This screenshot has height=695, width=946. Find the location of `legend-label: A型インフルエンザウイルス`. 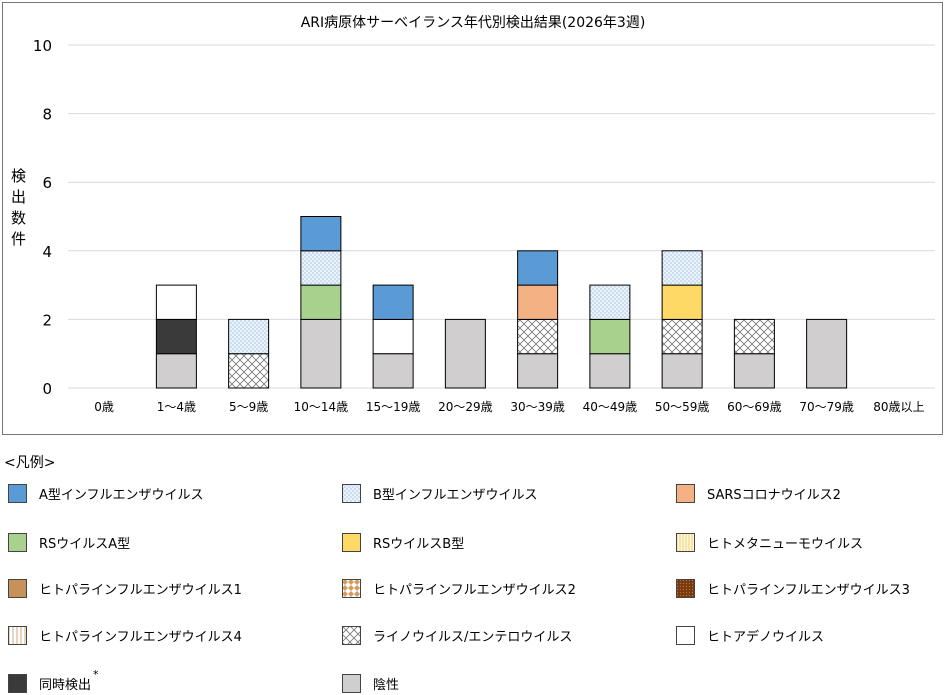

legend-label: A型インフルエンザウイルス is located at coordinates (121, 495).